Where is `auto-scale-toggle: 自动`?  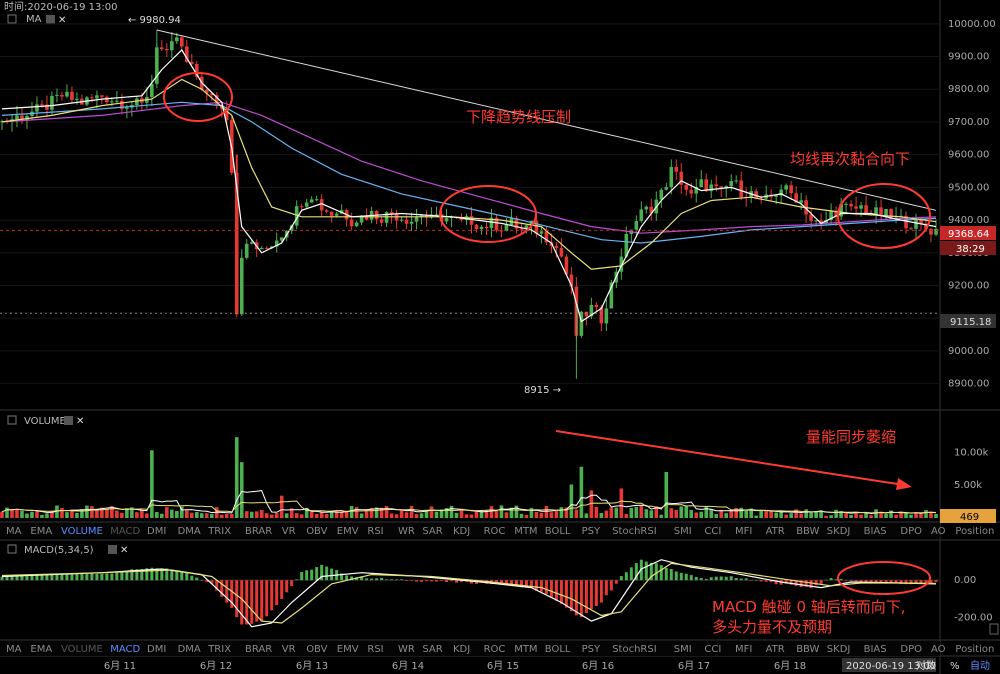
auto-scale-toggle: 自动 is located at coordinates (980, 665).